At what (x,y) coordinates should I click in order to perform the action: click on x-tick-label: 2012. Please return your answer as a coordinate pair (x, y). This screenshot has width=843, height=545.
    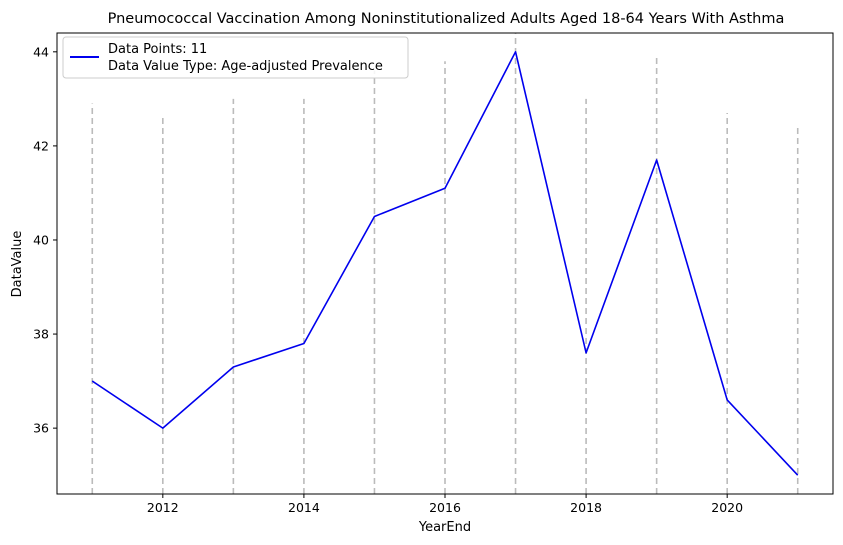
    Looking at the image, I should click on (163, 507).